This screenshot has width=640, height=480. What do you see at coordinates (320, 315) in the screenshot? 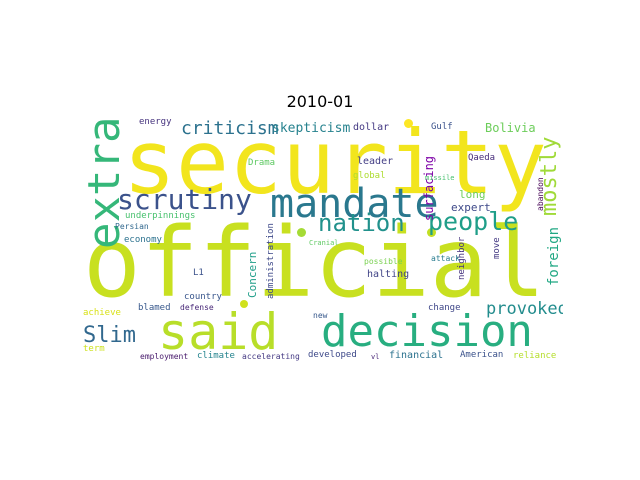
I see `word-new: new` at bounding box center [320, 315].